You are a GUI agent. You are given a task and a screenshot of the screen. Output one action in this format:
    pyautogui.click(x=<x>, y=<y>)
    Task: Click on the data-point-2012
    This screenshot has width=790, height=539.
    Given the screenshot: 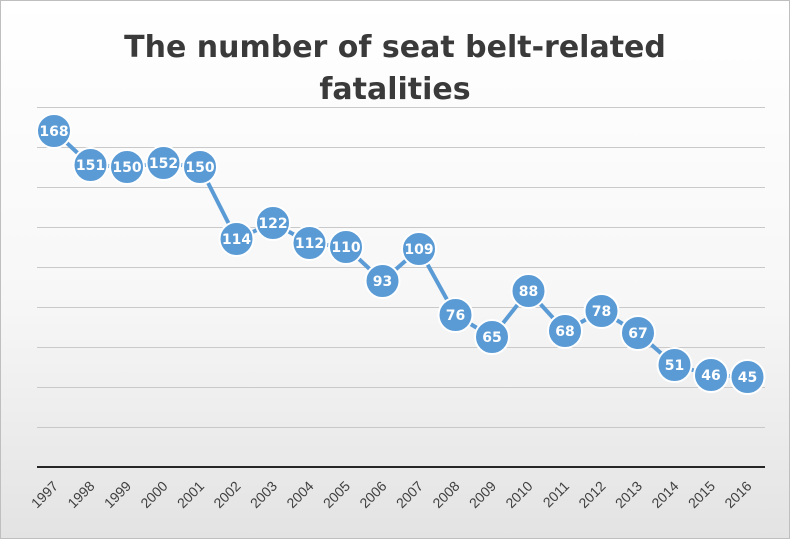 What is the action you would take?
    pyautogui.click(x=601, y=311)
    